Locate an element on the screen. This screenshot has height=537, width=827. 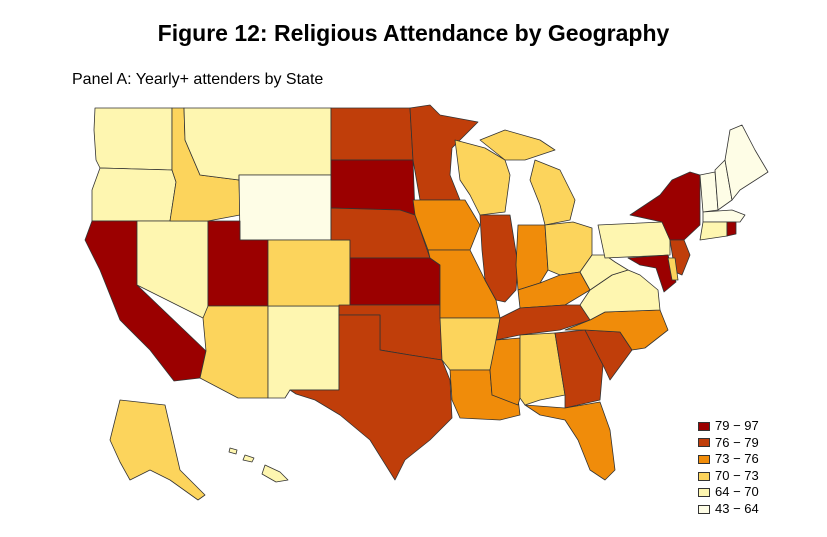
state-AZ is located at coordinates (234, 352).